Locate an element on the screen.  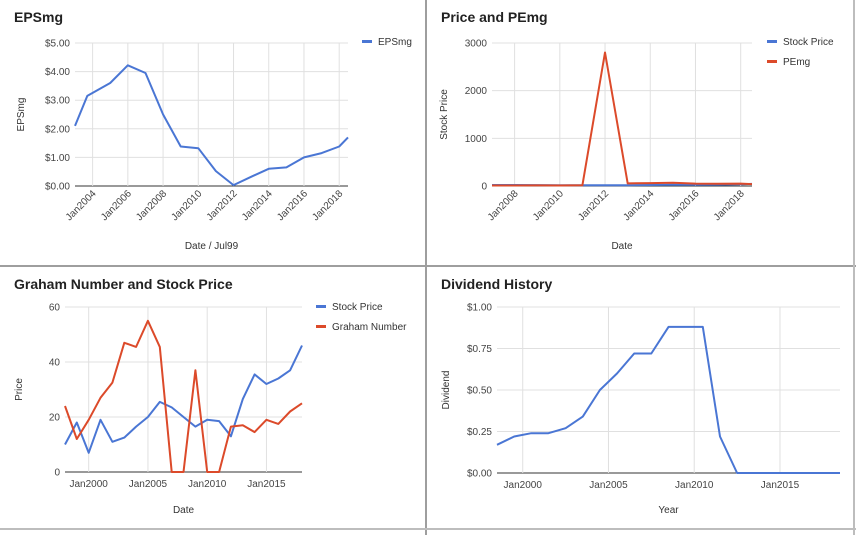
legend-label: Graham Number is located at coordinates (369, 327).